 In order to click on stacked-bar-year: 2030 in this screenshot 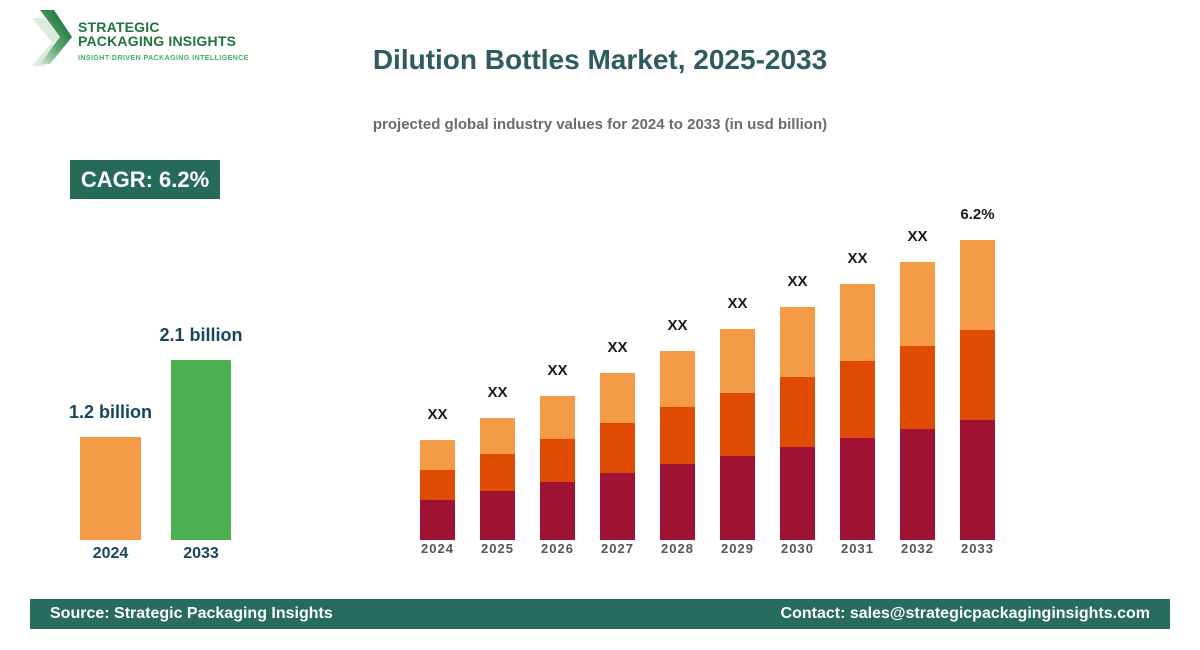, I will do `click(797, 548)`.